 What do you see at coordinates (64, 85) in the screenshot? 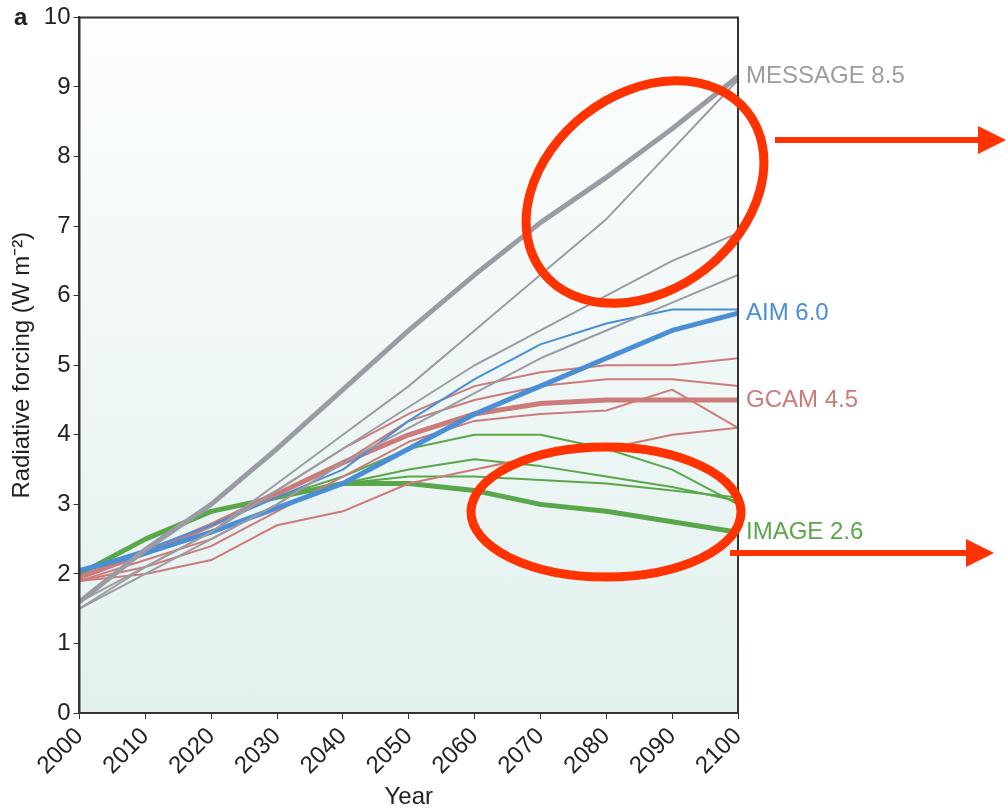
I see `y-tick-label: 9` at bounding box center [64, 85].